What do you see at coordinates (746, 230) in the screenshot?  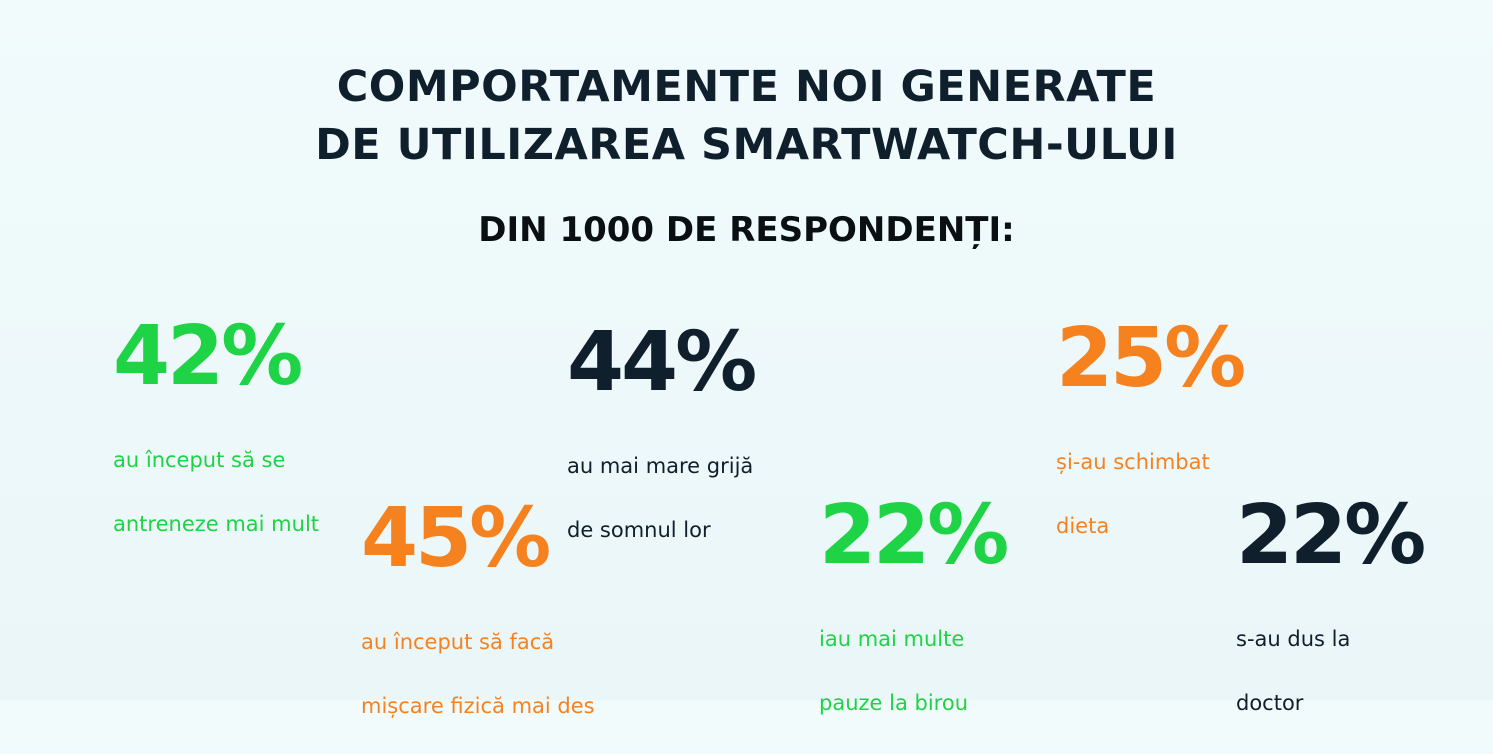 I see `page-subtitle: DIN 1000 DE RESPONDENȚI:` at bounding box center [746, 230].